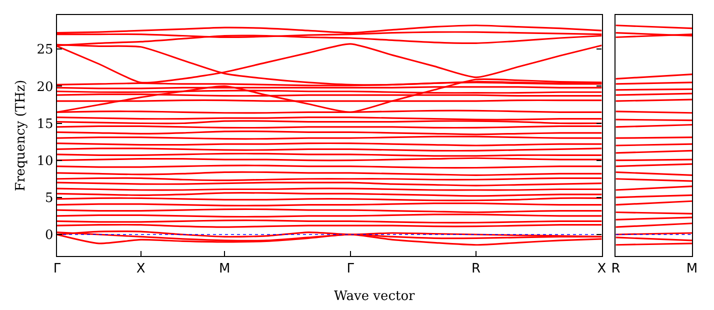 This screenshot has height=310, width=714. What do you see at coordinates (45, 50) in the screenshot?
I see `y-tick-label: 25` at bounding box center [45, 50].